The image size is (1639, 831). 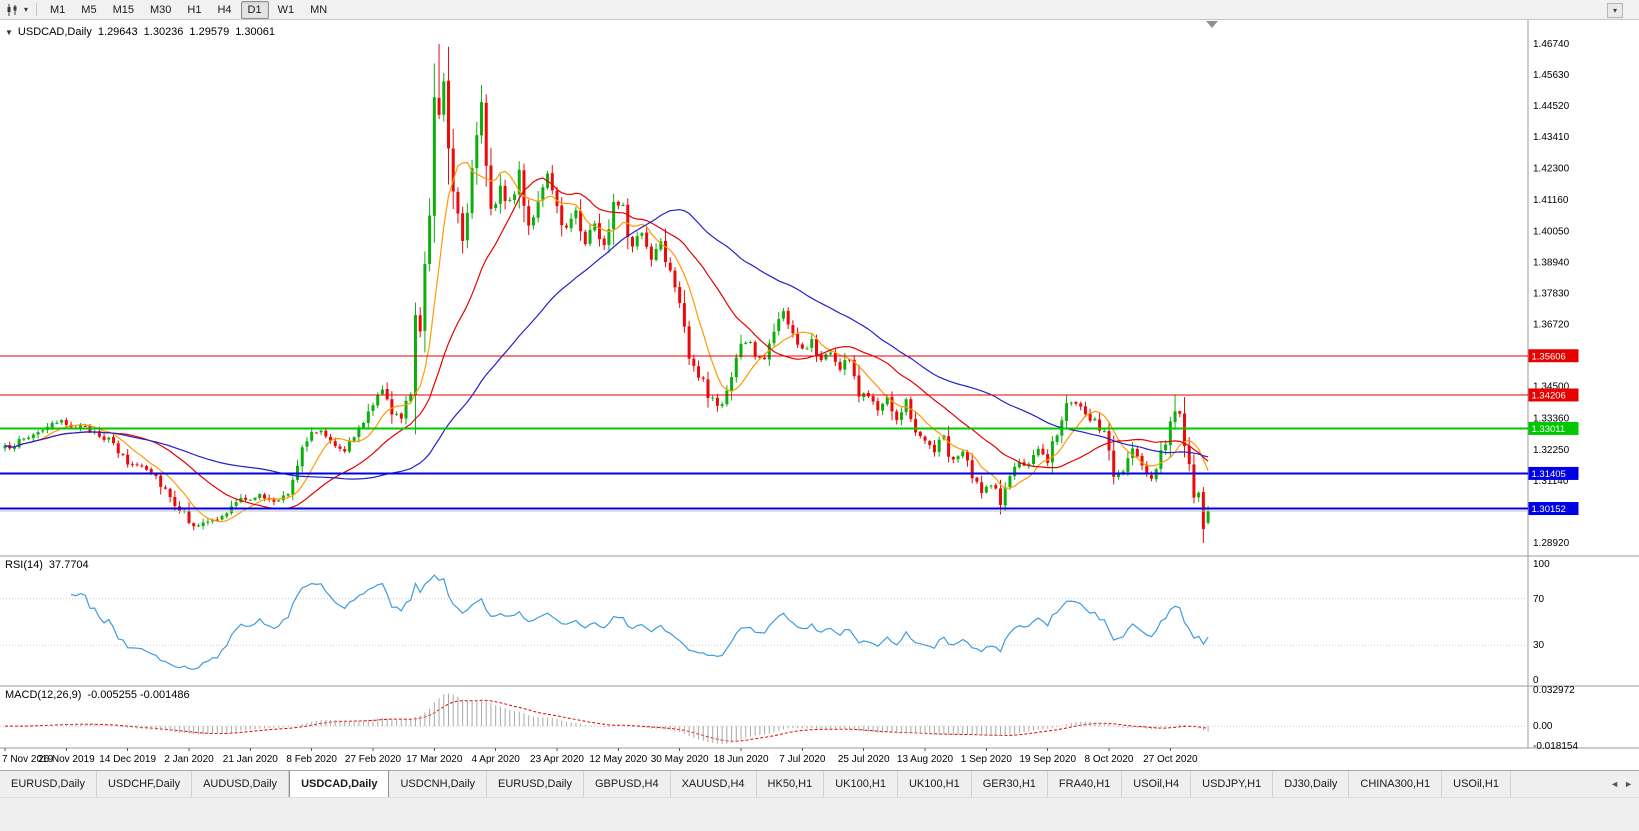 I want to click on timeframe-button-group: M1 M5 M15 M30 H1 H4 D1 W1 MN, so click(x=188, y=9).